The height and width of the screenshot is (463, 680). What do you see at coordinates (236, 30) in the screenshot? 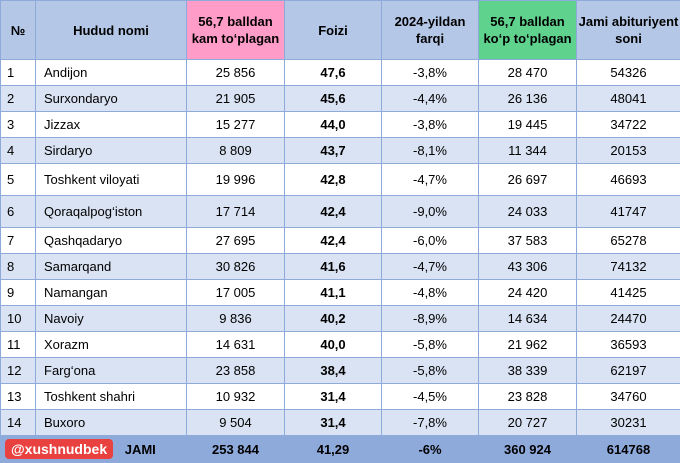
I see `header-below: 56,7 balldan kam to‘plagan` at bounding box center [236, 30].